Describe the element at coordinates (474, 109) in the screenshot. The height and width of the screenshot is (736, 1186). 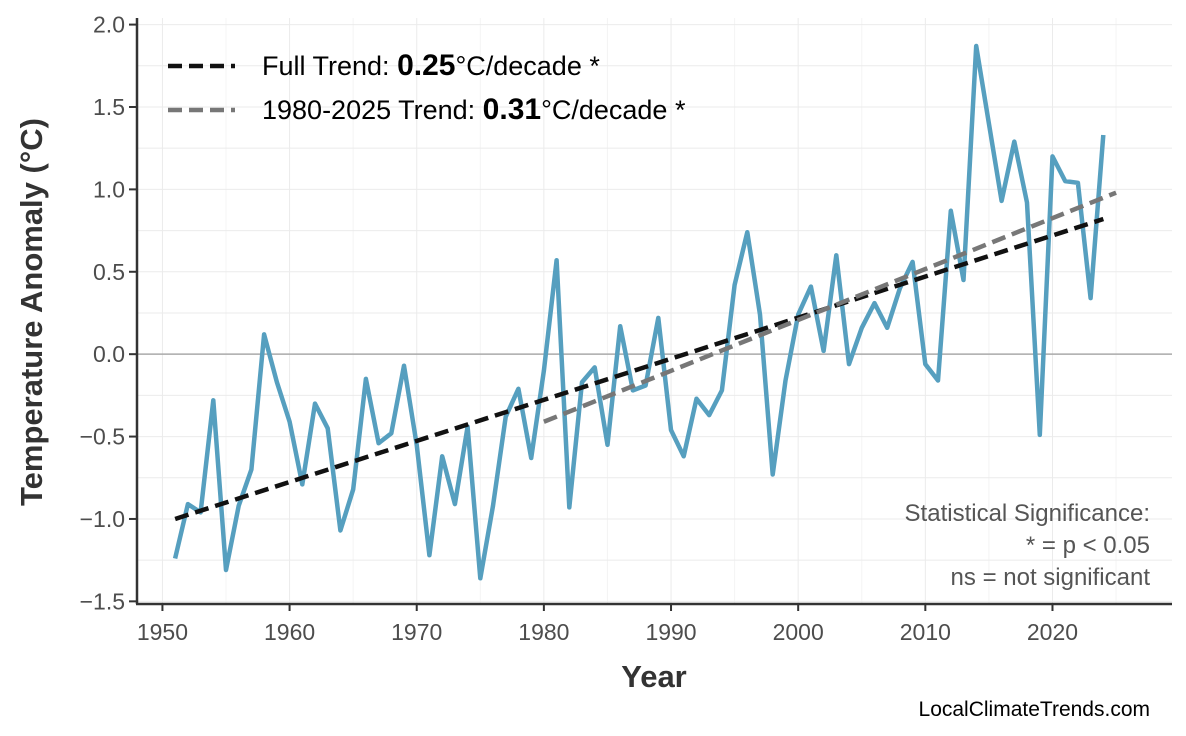
I see `legend-label-1980-trend: 1980-2025 Trend: 0.31°C/decade *` at that location.